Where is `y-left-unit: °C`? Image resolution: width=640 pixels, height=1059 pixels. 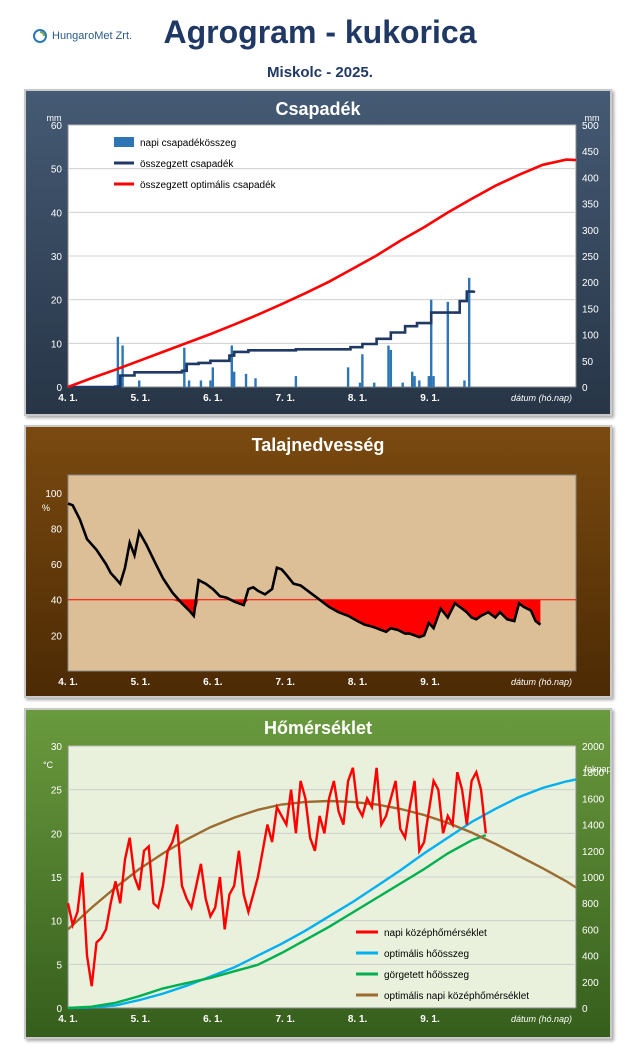
y-left-unit: °C is located at coordinates (48, 765).